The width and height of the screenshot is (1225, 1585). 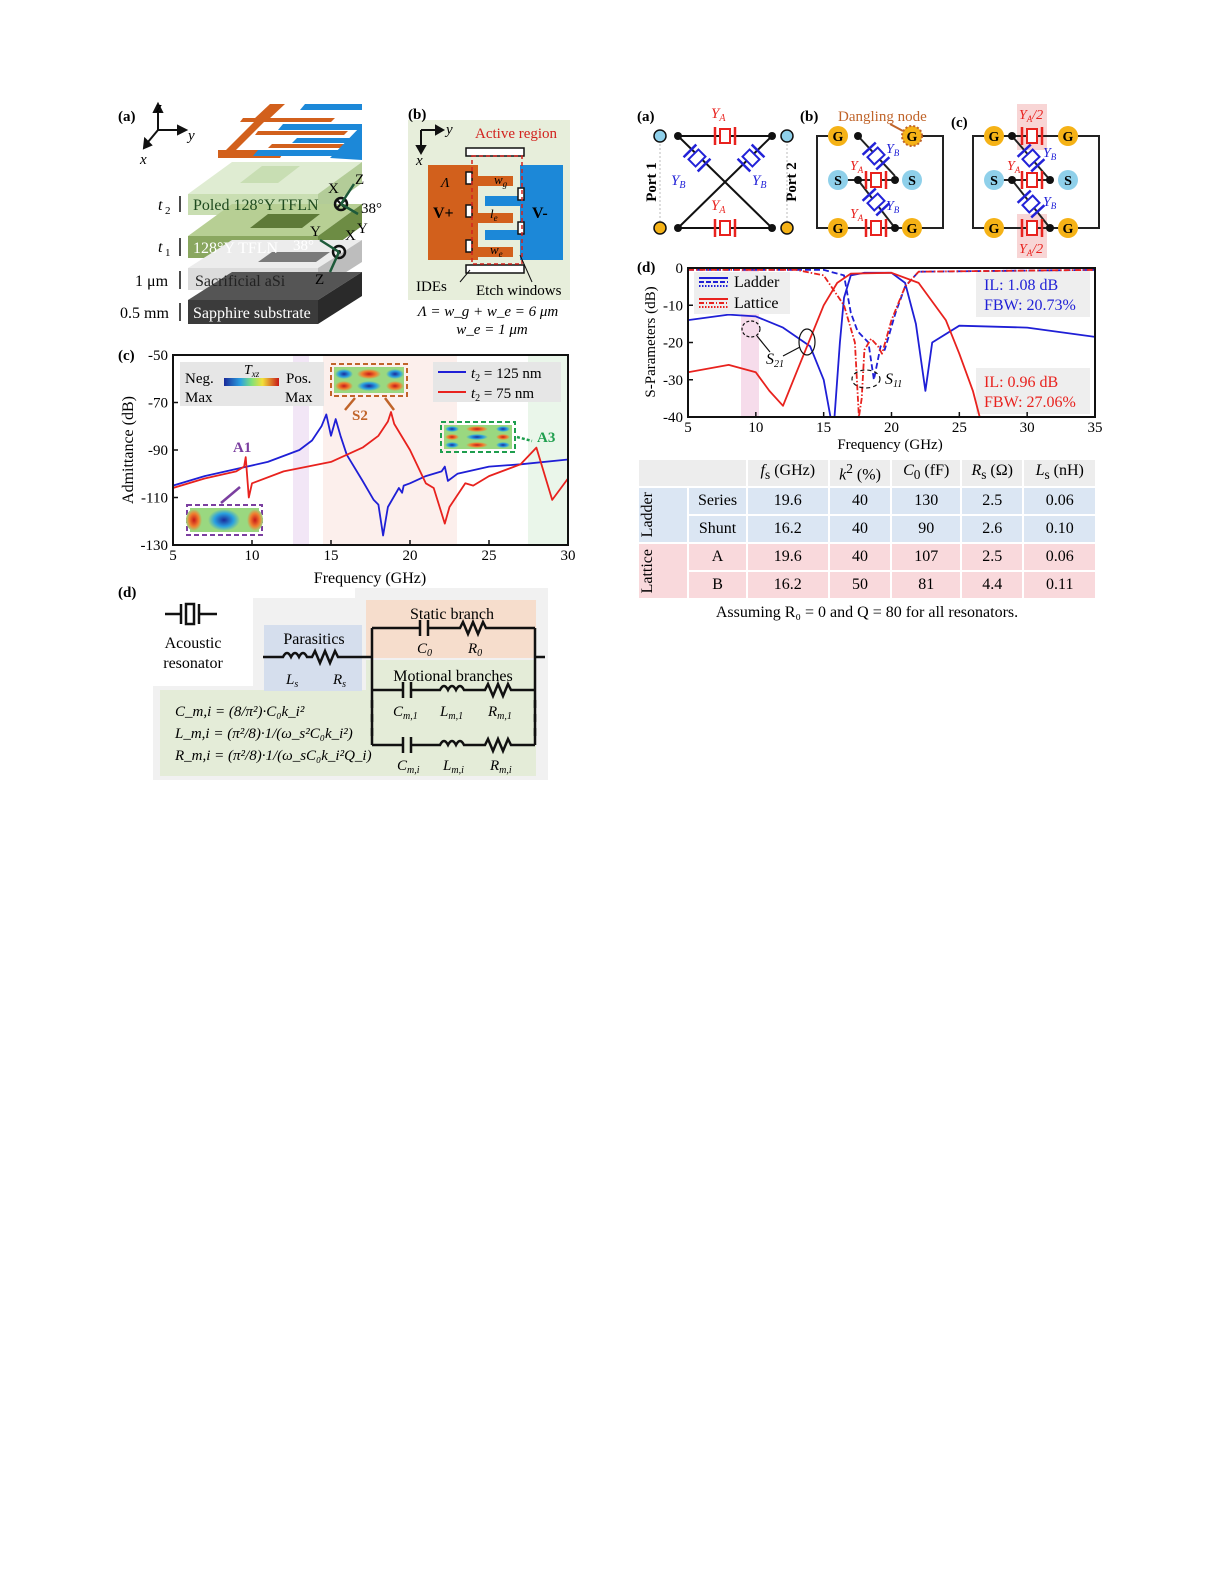 What do you see at coordinates (499, 713) in the screenshot?
I see `svg-text: Rm,1` at bounding box center [499, 713].